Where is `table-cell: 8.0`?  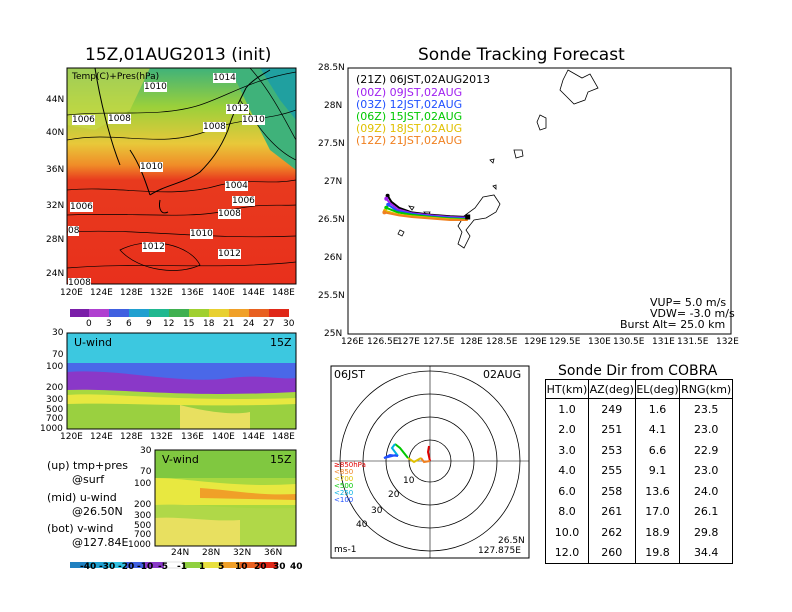
table-cell: 8.0 is located at coordinates (567, 511).